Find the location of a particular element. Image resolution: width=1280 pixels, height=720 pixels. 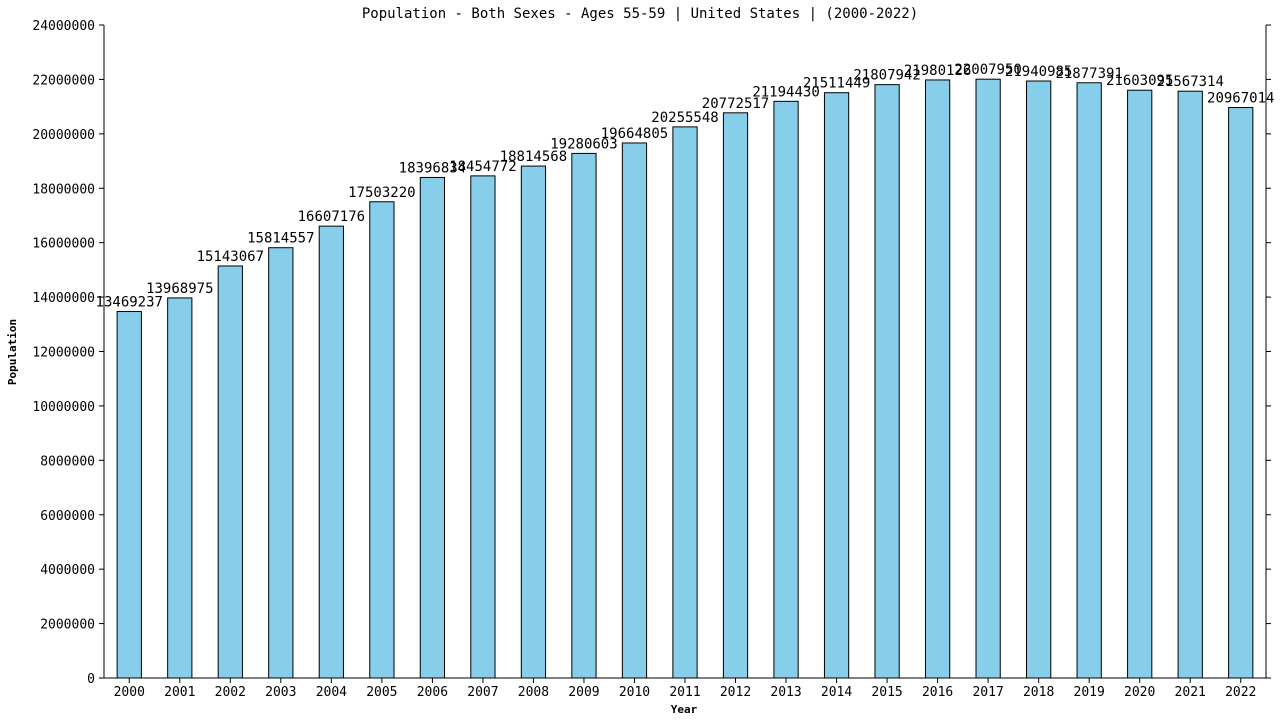

bar-2019 is located at coordinates (1089, 380).